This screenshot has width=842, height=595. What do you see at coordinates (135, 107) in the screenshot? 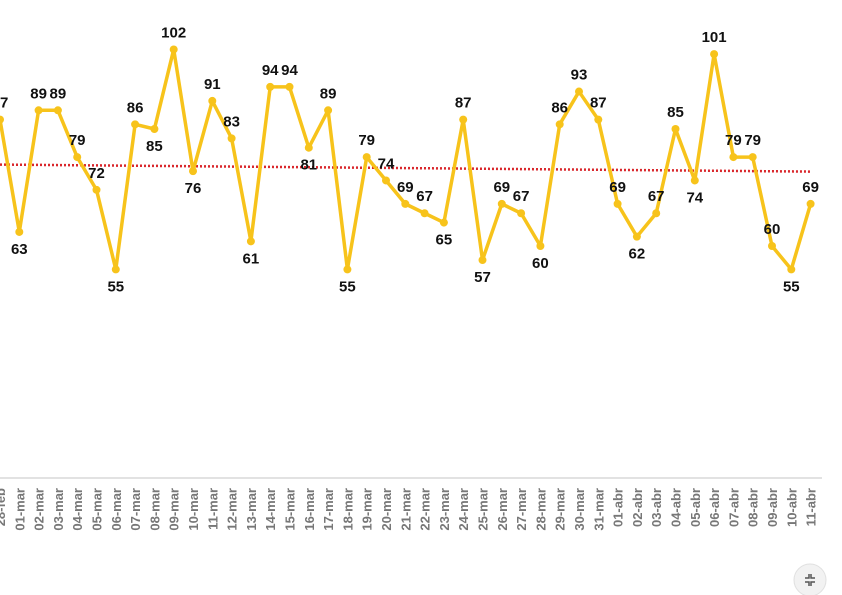
I see `data-label: 86` at bounding box center [135, 107].